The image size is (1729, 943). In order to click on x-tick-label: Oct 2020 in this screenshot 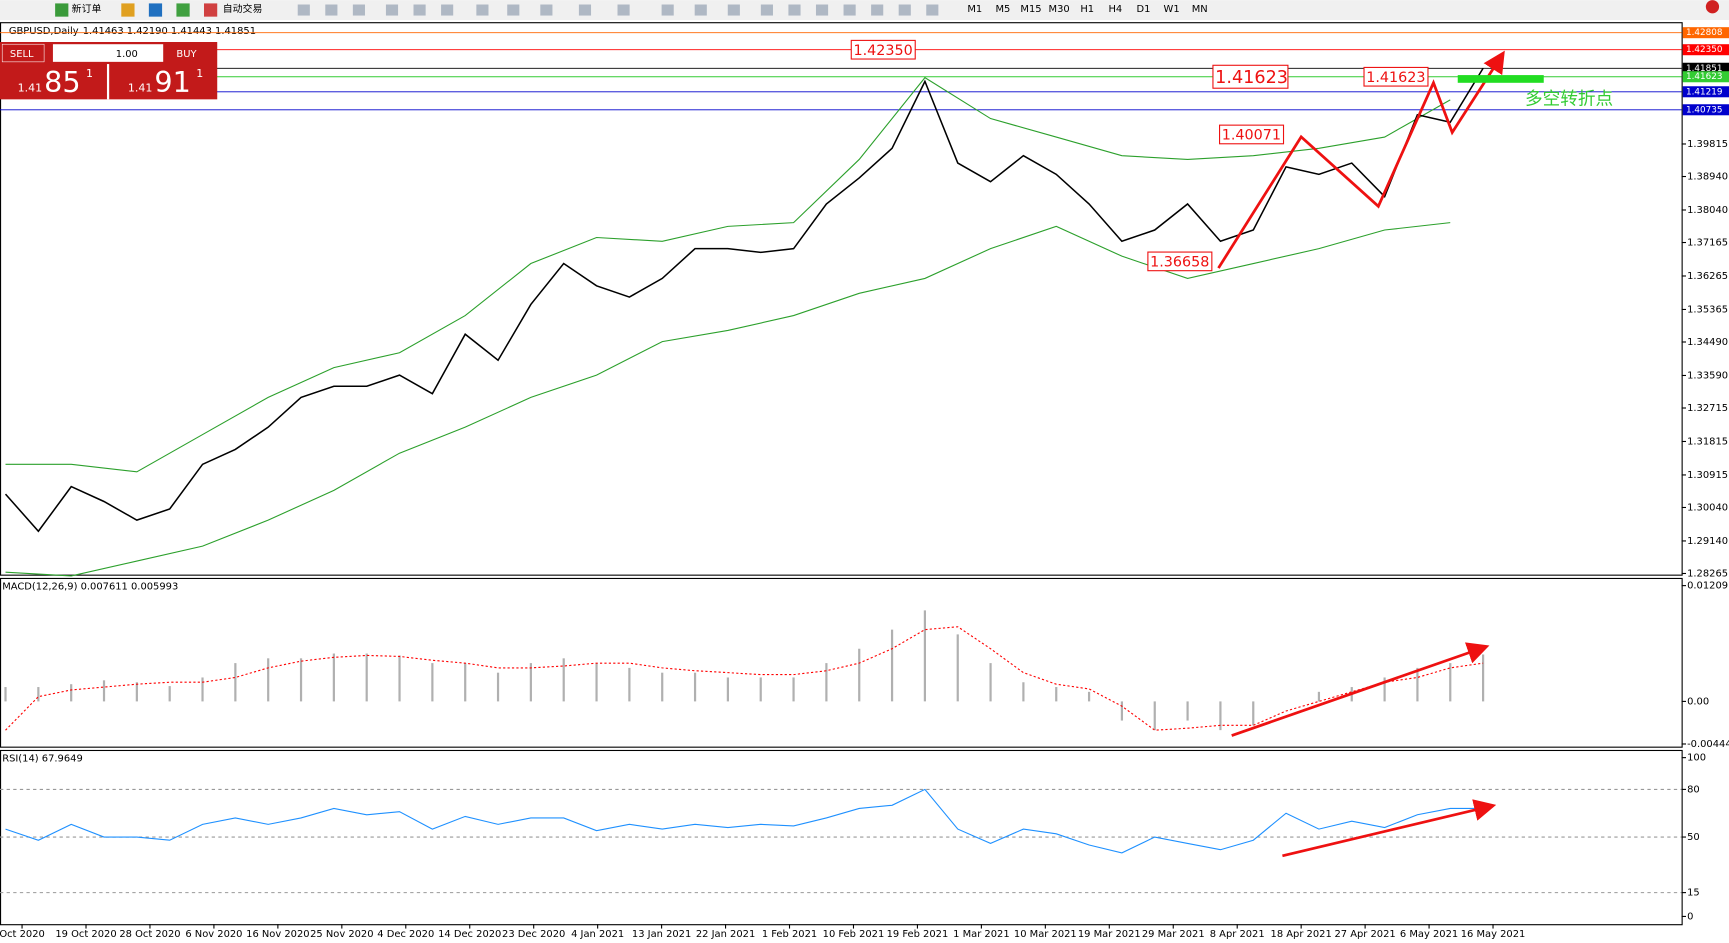, I will do `click(22, 934)`.